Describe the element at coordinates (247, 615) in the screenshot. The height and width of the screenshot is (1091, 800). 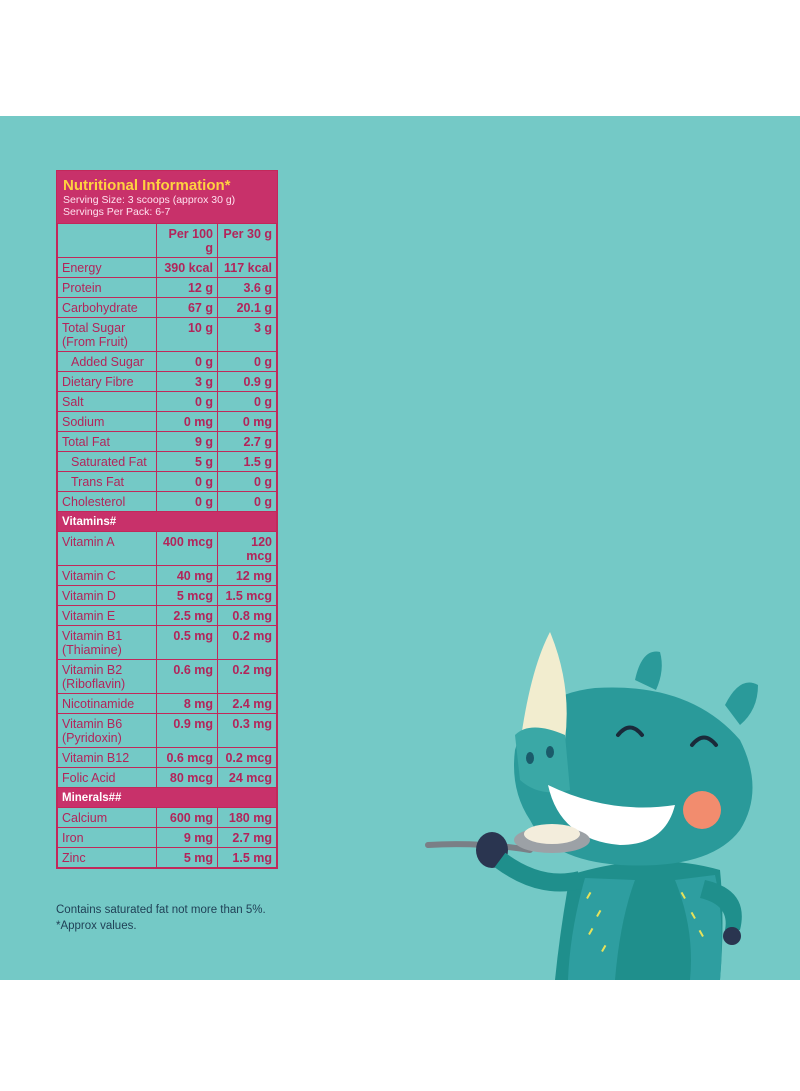
I see `value-per-30g: 0.8 mg` at that location.